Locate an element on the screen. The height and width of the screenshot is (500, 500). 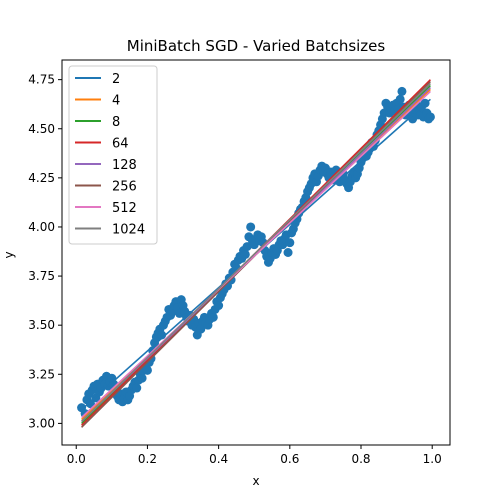
legend-label-64: 64 is located at coordinates (120, 144).